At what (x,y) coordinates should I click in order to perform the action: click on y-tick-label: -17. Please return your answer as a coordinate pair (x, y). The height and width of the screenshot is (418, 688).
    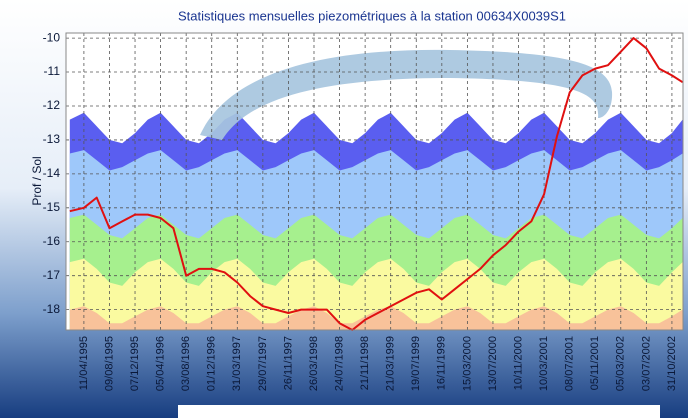
    Looking at the image, I should click on (52, 275).